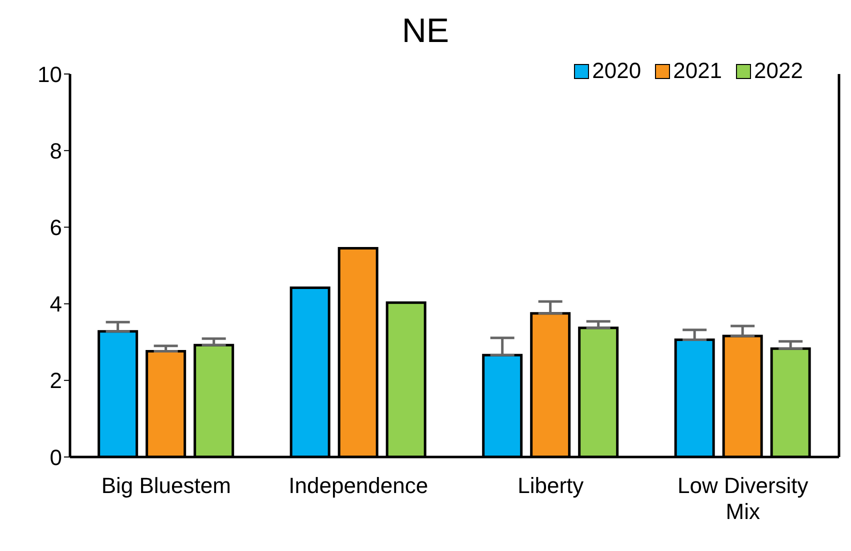  What do you see at coordinates (56, 304) in the screenshot?
I see `y-tick-label: 4` at bounding box center [56, 304].